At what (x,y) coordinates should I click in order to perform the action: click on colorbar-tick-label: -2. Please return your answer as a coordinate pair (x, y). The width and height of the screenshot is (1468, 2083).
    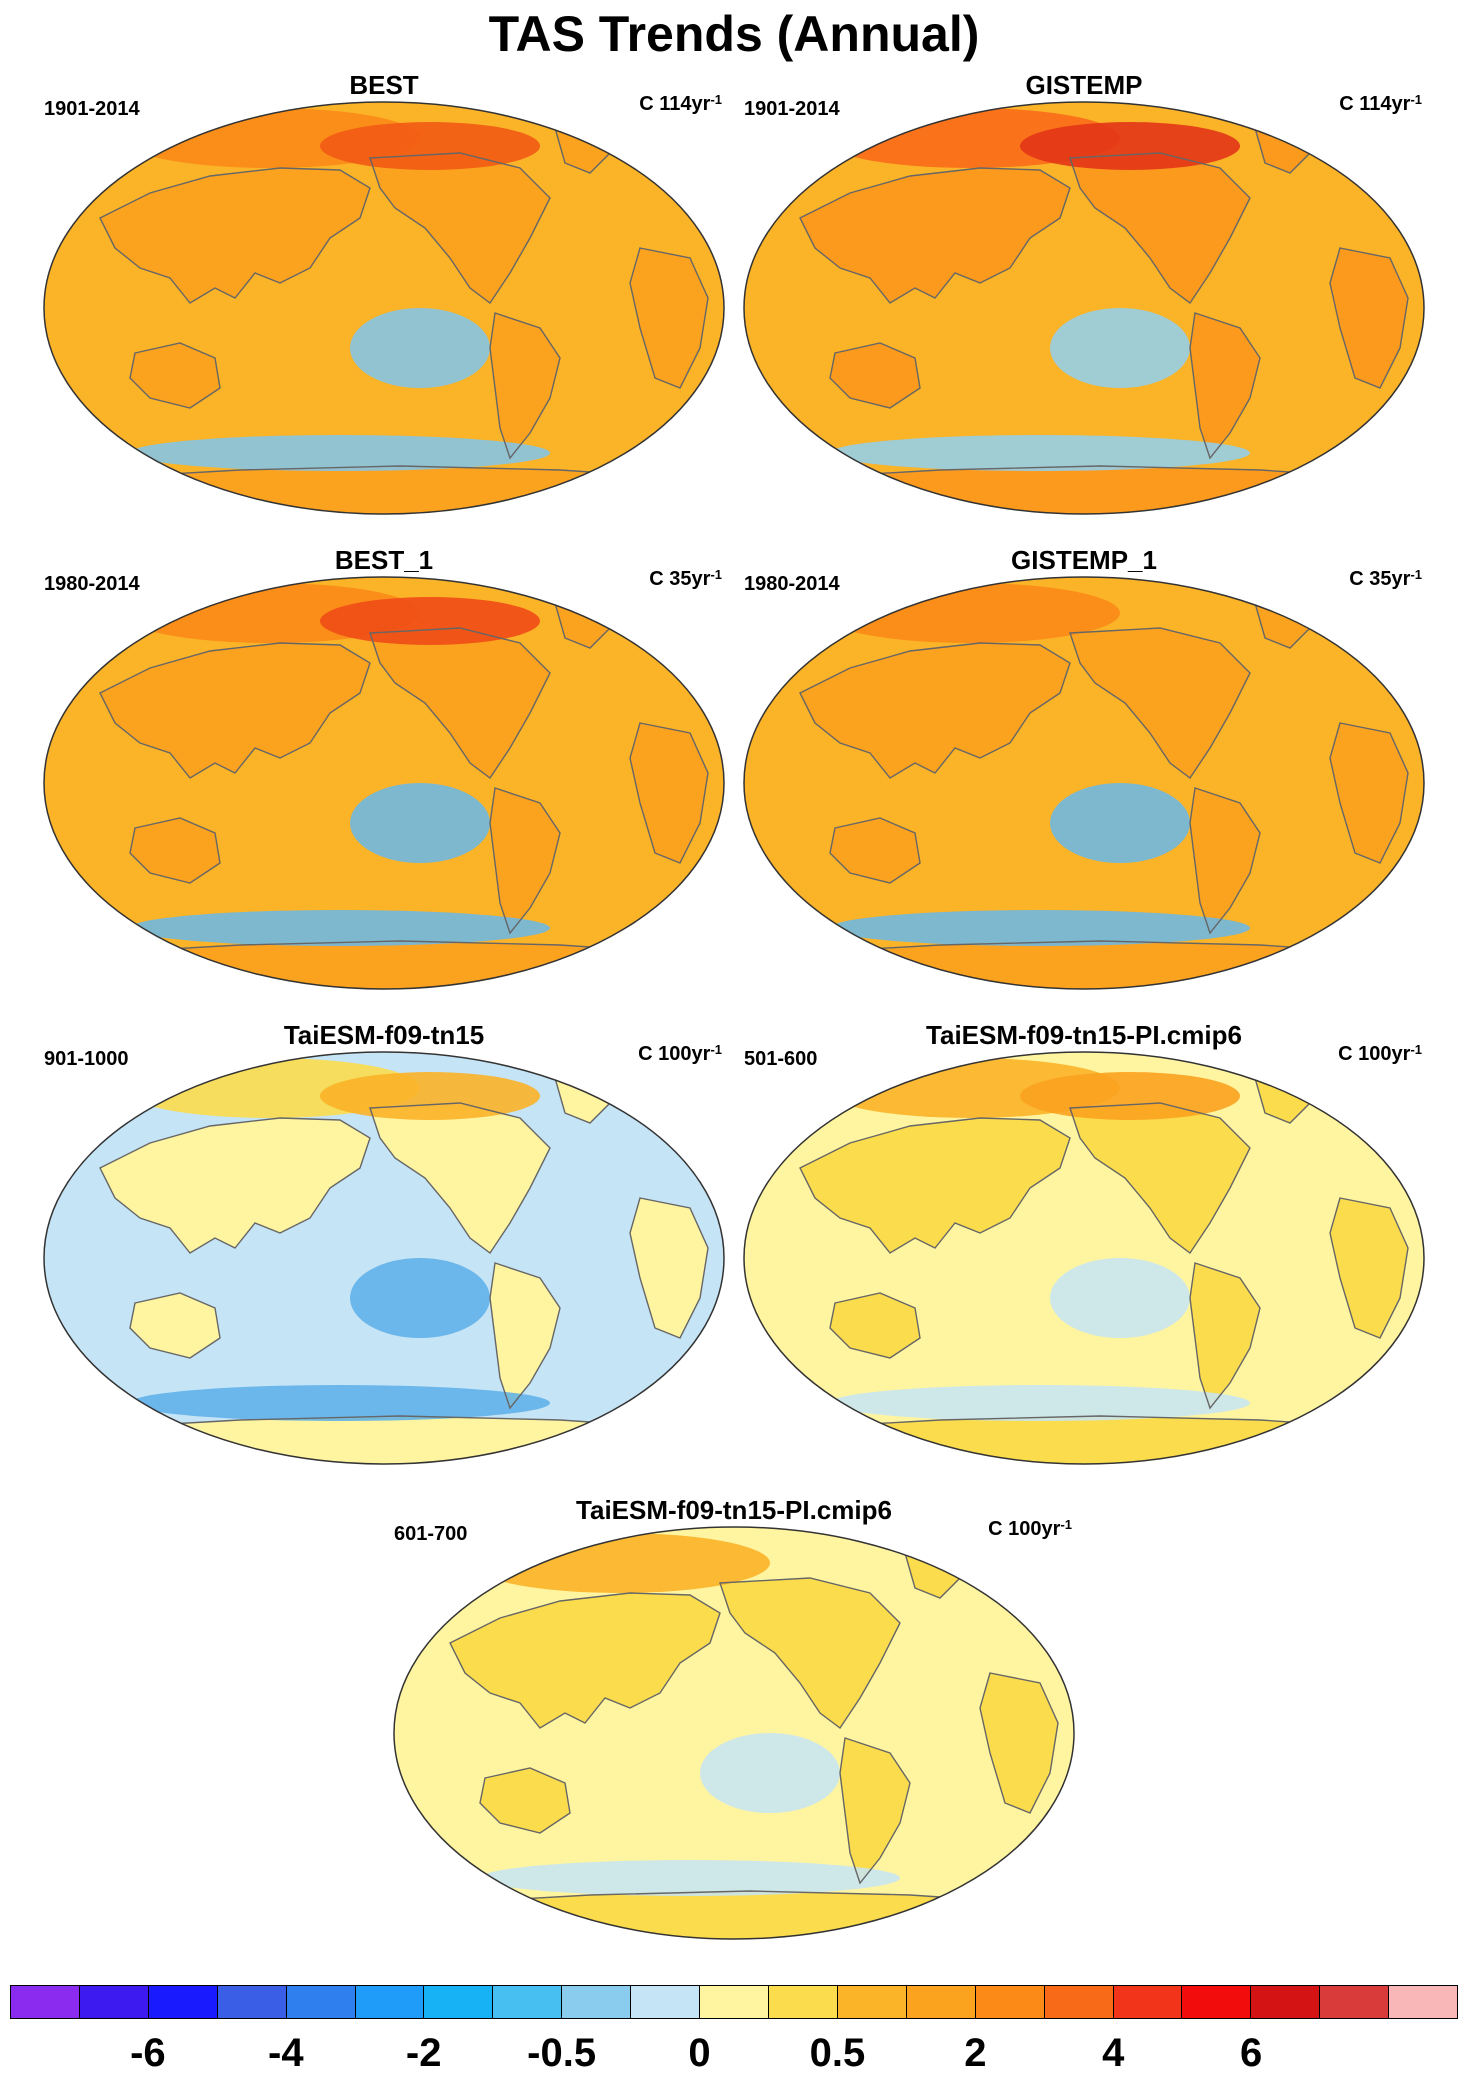
    Looking at the image, I should click on (423, 2053).